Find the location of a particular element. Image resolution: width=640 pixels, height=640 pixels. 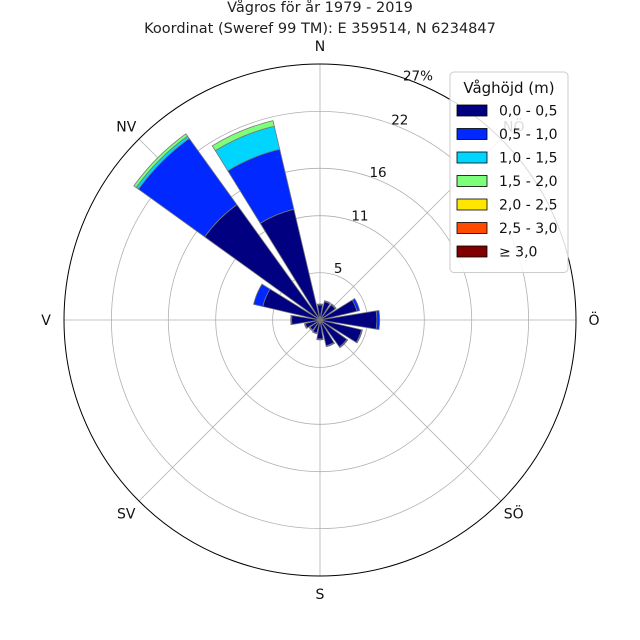

legend-box is located at coordinates (509, 172).